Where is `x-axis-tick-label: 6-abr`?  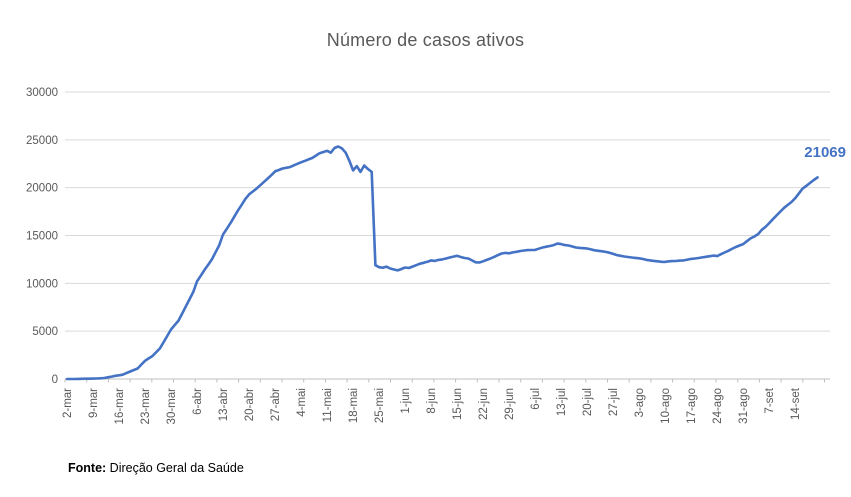
x-axis-tick-label: 6-abr is located at coordinates (198, 401).